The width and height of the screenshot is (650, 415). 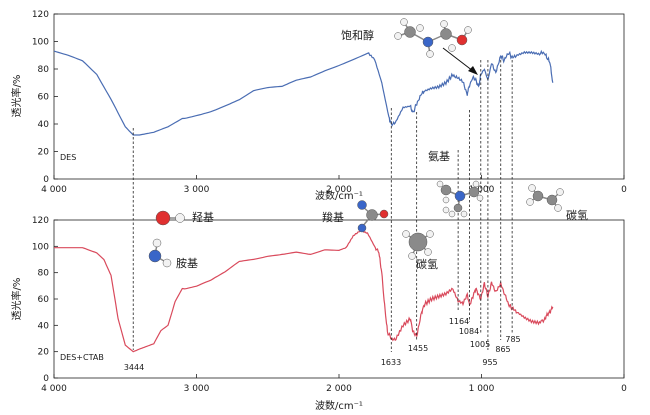 I want to click on peak-label-3444: 3444, so click(x=134, y=367).